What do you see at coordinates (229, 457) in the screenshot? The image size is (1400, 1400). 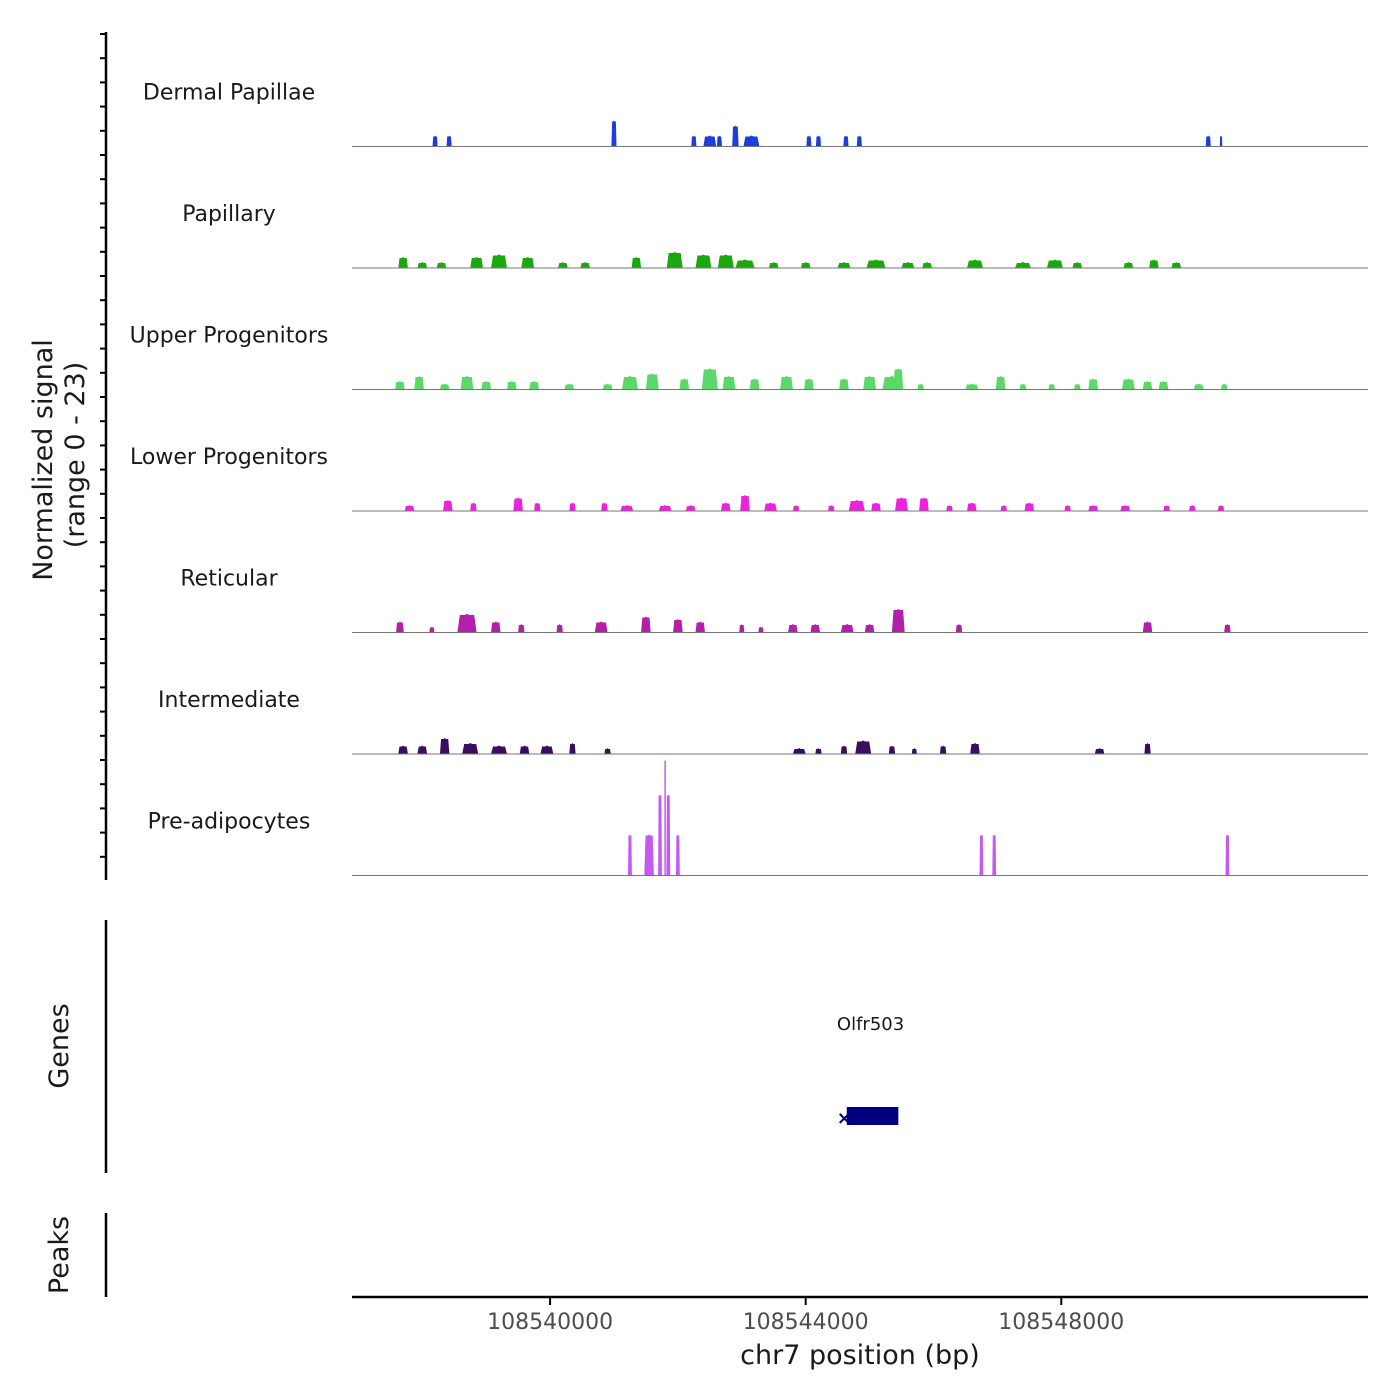 I see `track-label: Lower Progenitors` at bounding box center [229, 457].